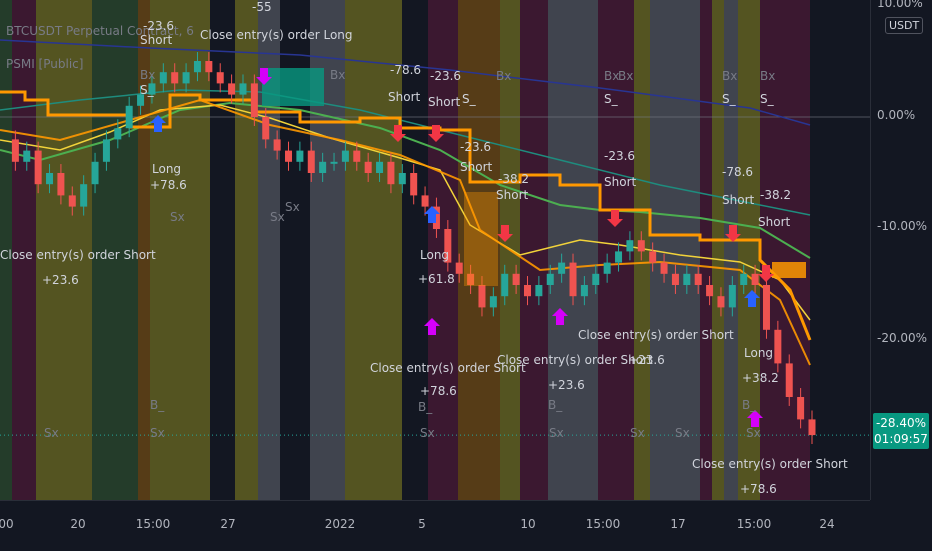  I want to click on y-tick-label: -10.00%, so click(902, 226).